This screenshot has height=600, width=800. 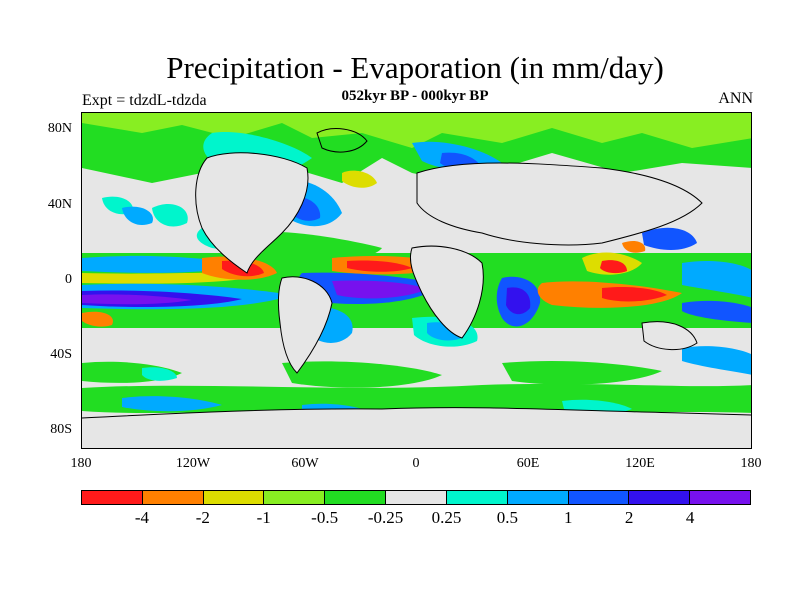 What do you see at coordinates (61, 354) in the screenshot?
I see `lat-label-40s: 40S` at bounding box center [61, 354].